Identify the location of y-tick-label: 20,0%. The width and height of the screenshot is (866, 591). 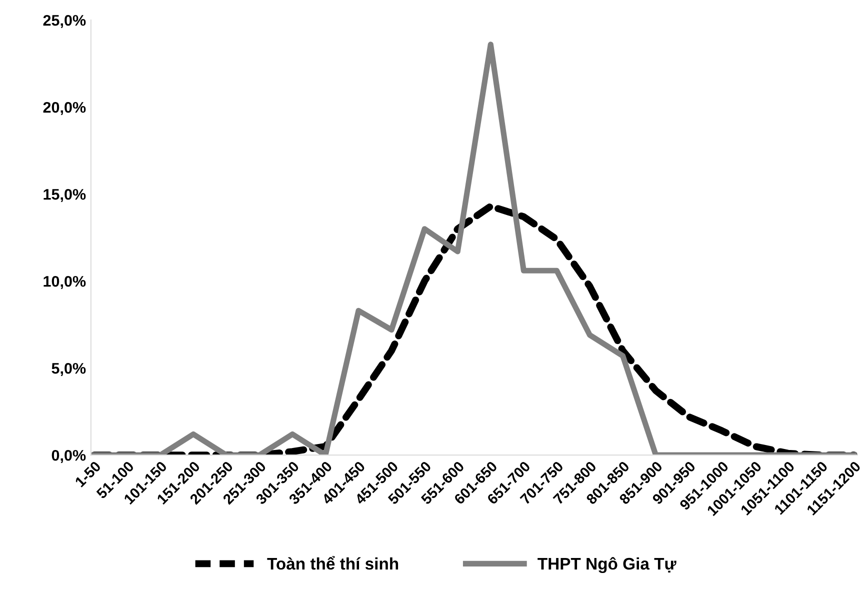
(64, 108).